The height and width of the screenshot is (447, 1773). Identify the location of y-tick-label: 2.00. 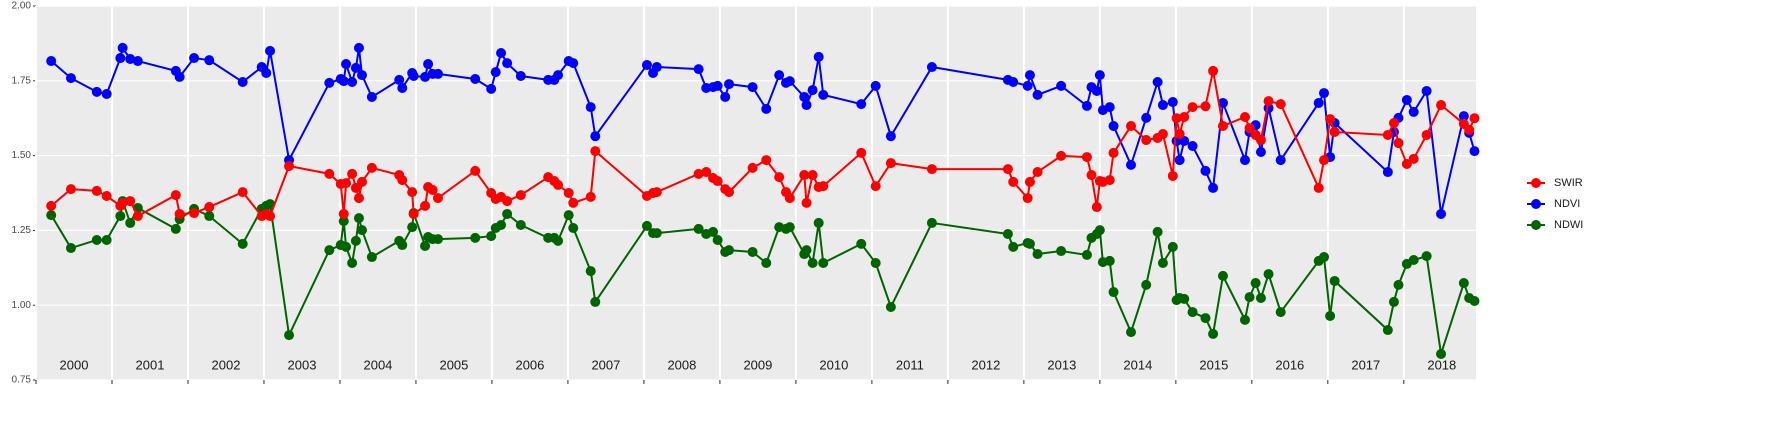
(22, 6).